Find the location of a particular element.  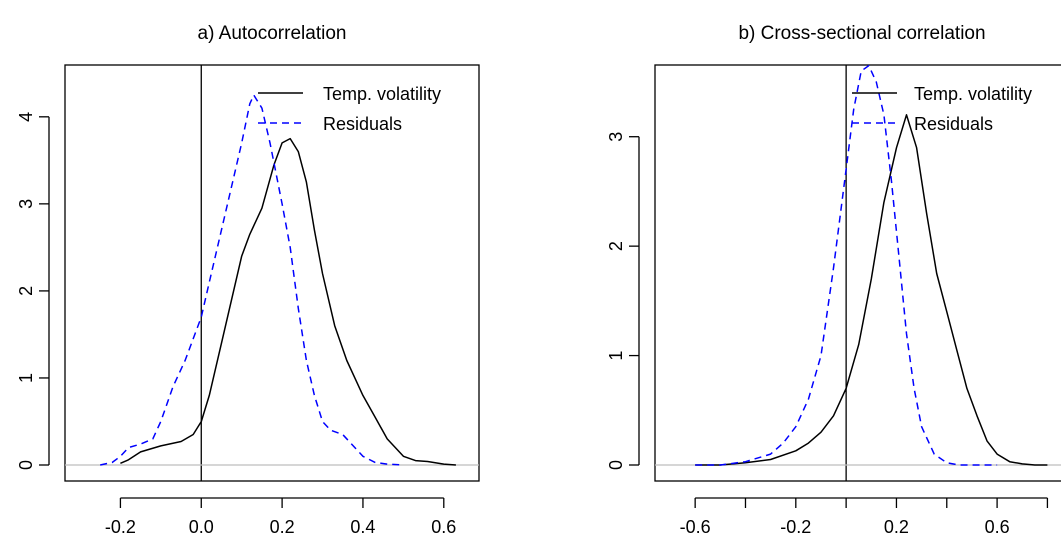

chart-title: a) Autocorrelation is located at coordinates (272, 33).